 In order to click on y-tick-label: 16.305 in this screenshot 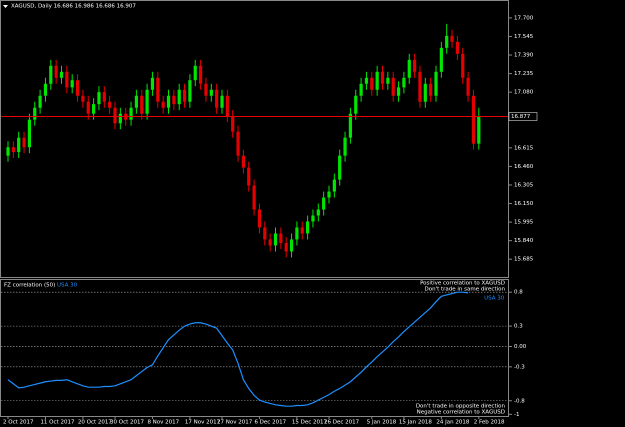, I will do `click(524, 185)`.